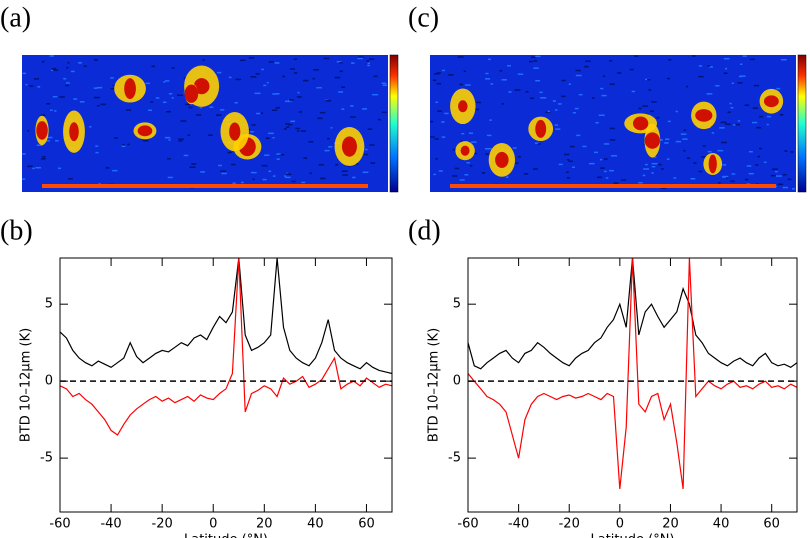 The height and width of the screenshot is (538, 810). Describe the element at coordinates (26, 385) in the screenshot. I see `y-axis-label: BTD 10–12μm (K)` at that location.